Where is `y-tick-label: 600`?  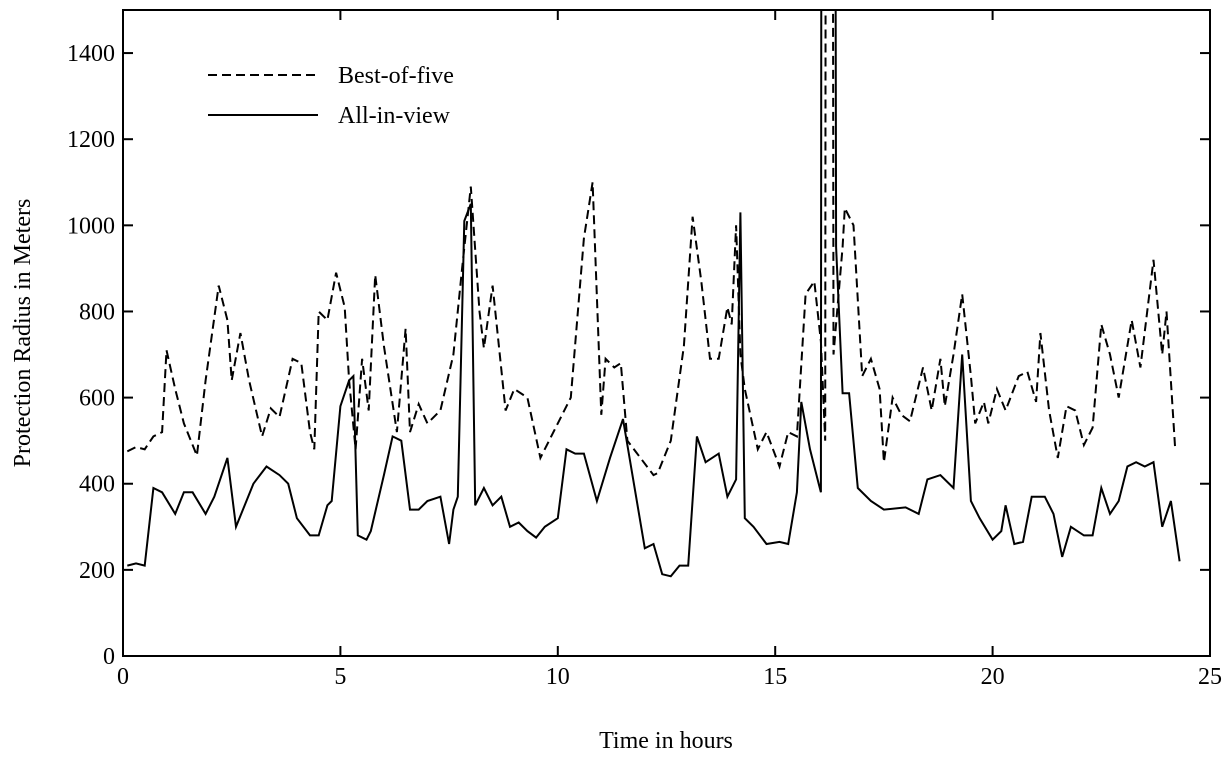 y-tick-label: 600 is located at coordinates (97, 399).